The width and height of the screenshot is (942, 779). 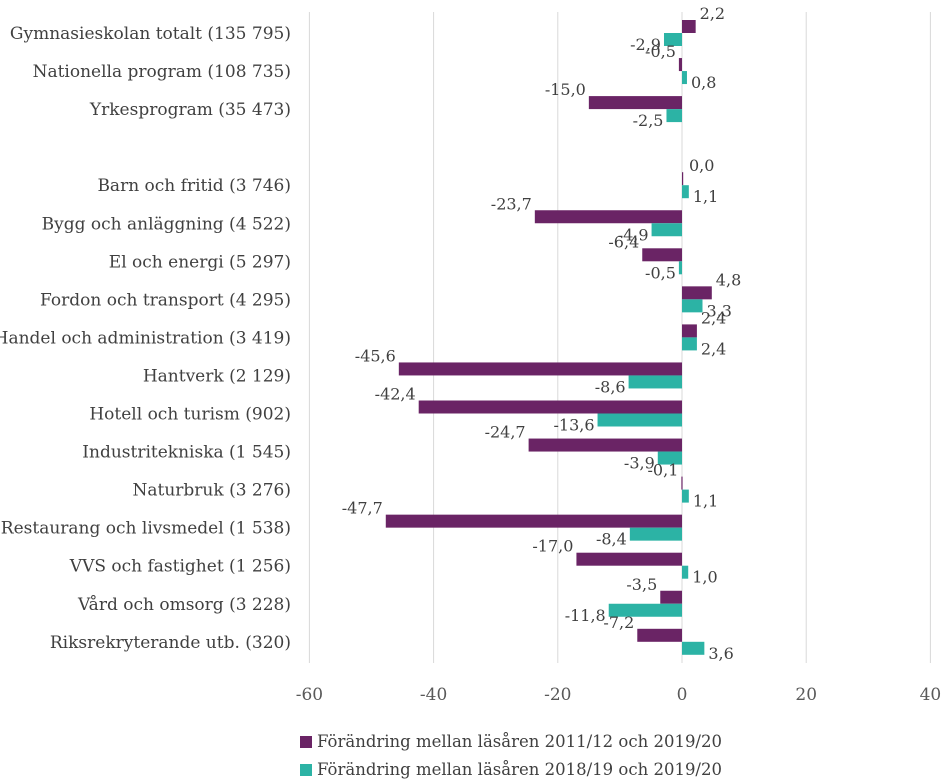 What do you see at coordinates (574, 425) in the screenshot?
I see `value-label-series2: -13,6` at bounding box center [574, 425].